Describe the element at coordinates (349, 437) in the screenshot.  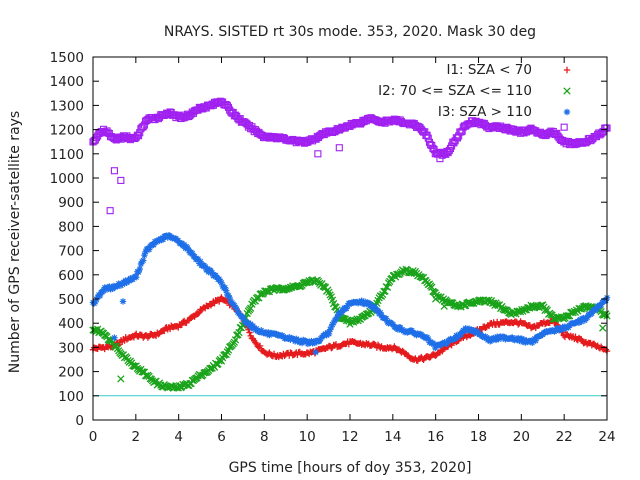
I see `x-tick-label: 12` at that location.